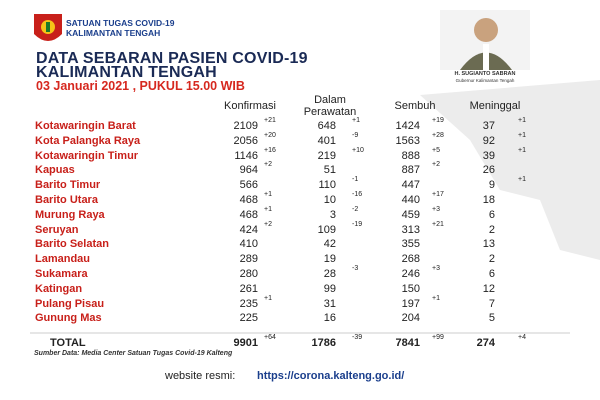 This screenshot has width=600, height=400. Describe the element at coordinates (410, 200) in the screenshot. I see `cell-value: 440` at that location.